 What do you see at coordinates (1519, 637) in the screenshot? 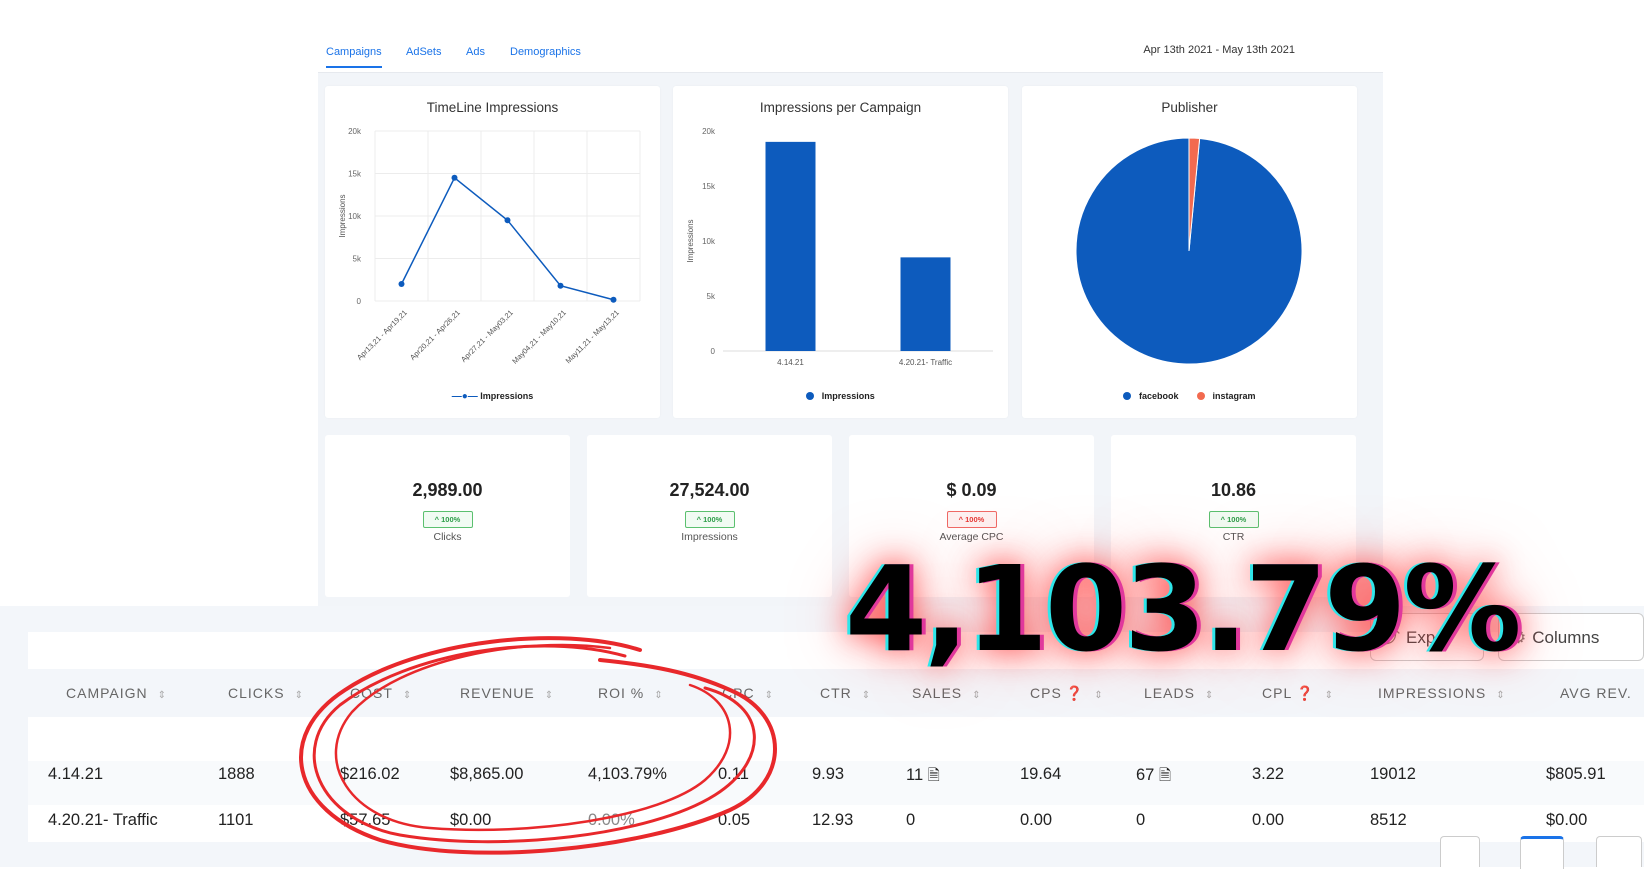
I see `columns-icon: ⚙` at bounding box center [1519, 637].